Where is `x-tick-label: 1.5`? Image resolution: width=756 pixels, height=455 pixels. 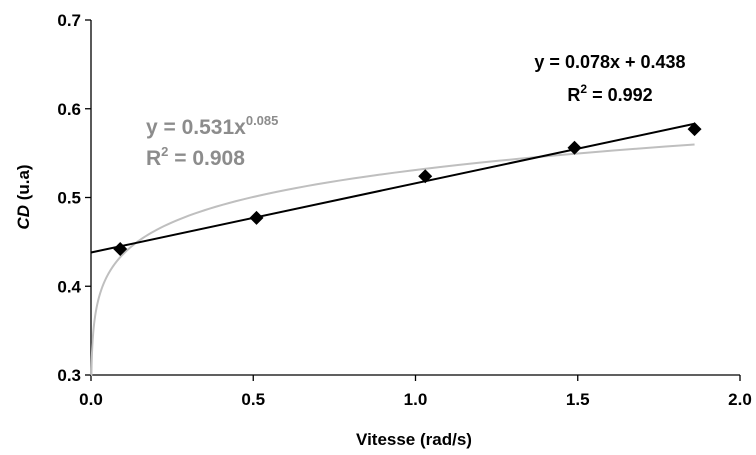 x-tick-label: 1.5 is located at coordinates (578, 399).